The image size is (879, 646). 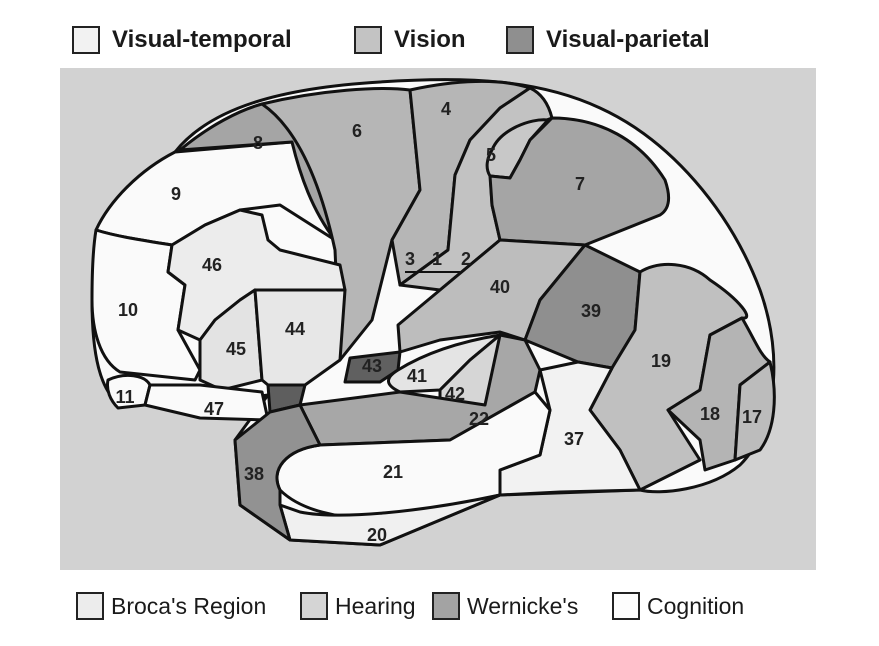 I want to click on region-label-4: 4, so click(x=446, y=109).